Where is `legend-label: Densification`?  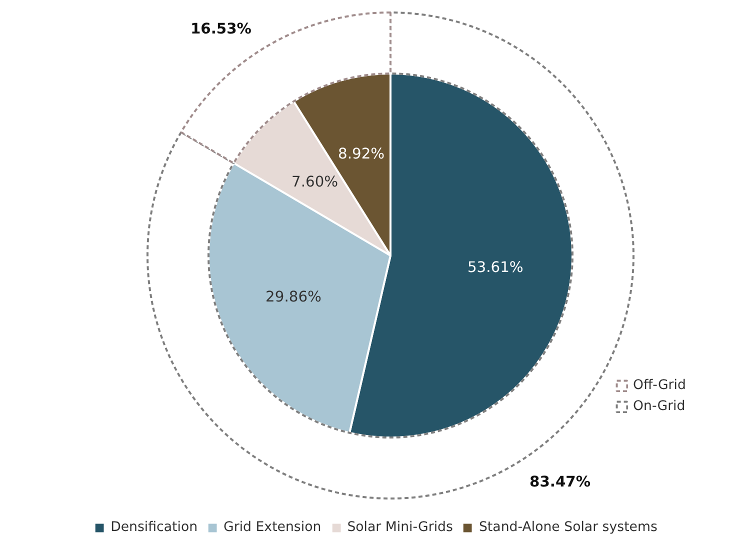
legend-label: Densification is located at coordinates (154, 527).